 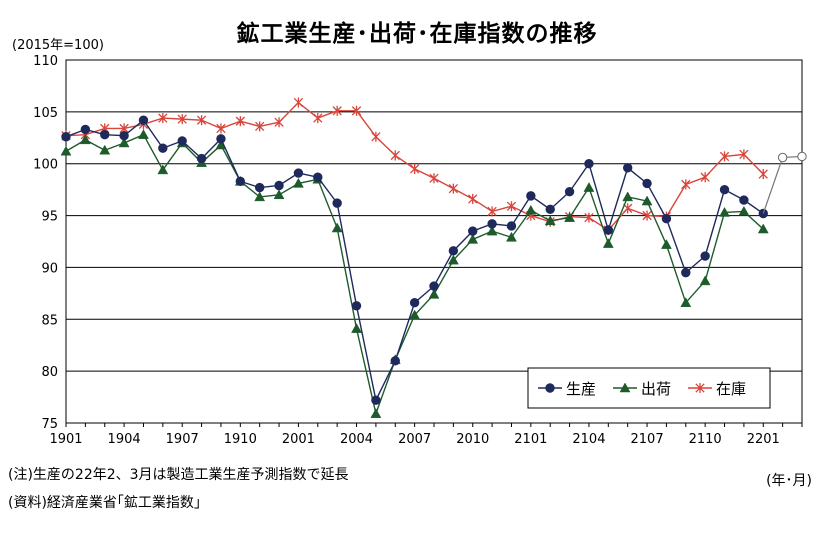 I want to click on legend-label: 出荷, so click(x=656, y=389).